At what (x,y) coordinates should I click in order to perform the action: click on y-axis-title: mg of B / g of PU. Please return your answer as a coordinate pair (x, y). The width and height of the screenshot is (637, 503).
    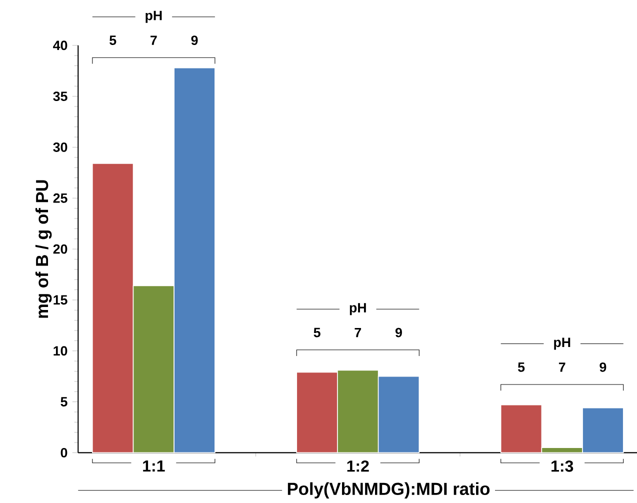
    Looking at the image, I should click on (43, 249).